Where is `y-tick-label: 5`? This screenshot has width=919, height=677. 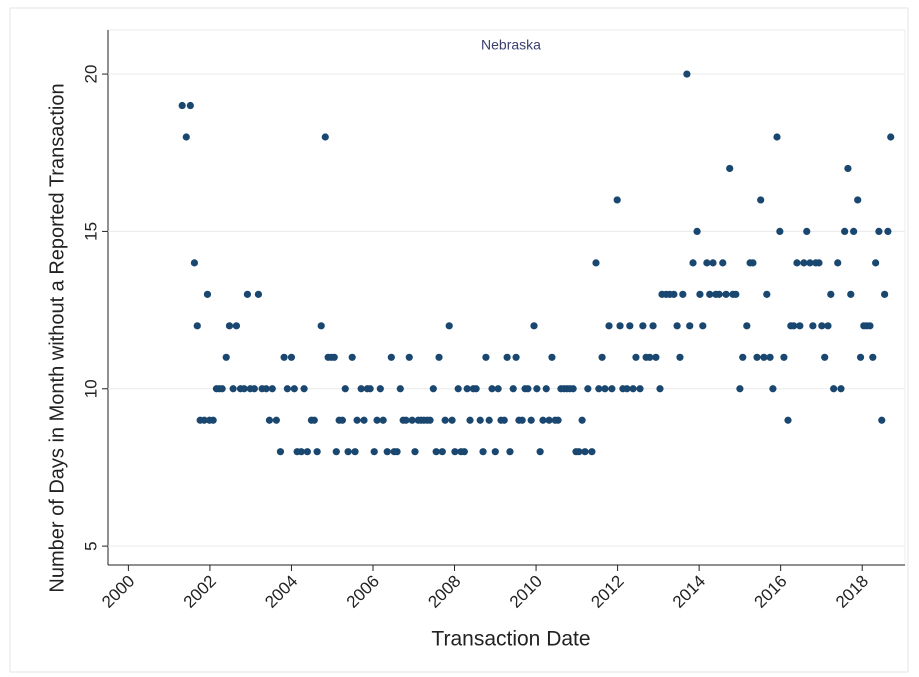
y-tick-label: 5 is located at coordinates (90, 545).